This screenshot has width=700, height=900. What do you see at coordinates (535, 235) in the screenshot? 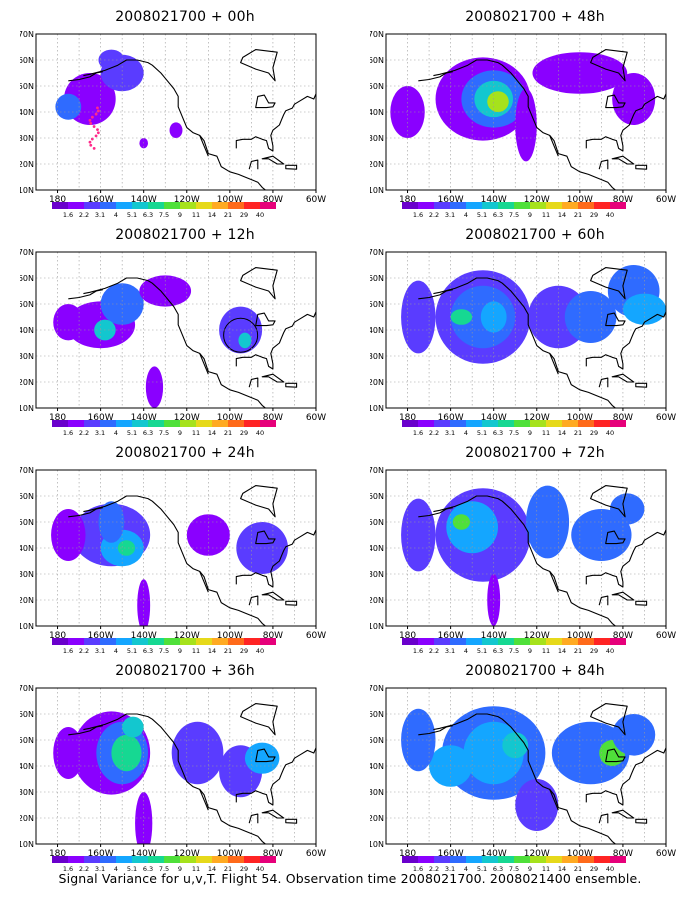
I see `panel-title: 2008021700 + 60h` at bounding box center [535, 235].